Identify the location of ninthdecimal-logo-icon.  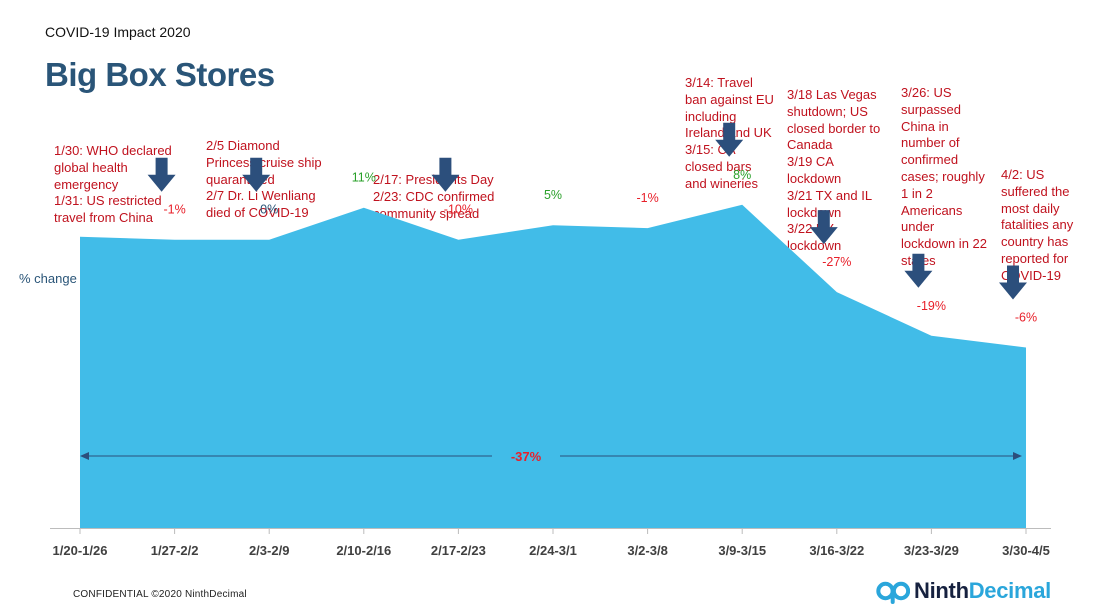
(893, 592).